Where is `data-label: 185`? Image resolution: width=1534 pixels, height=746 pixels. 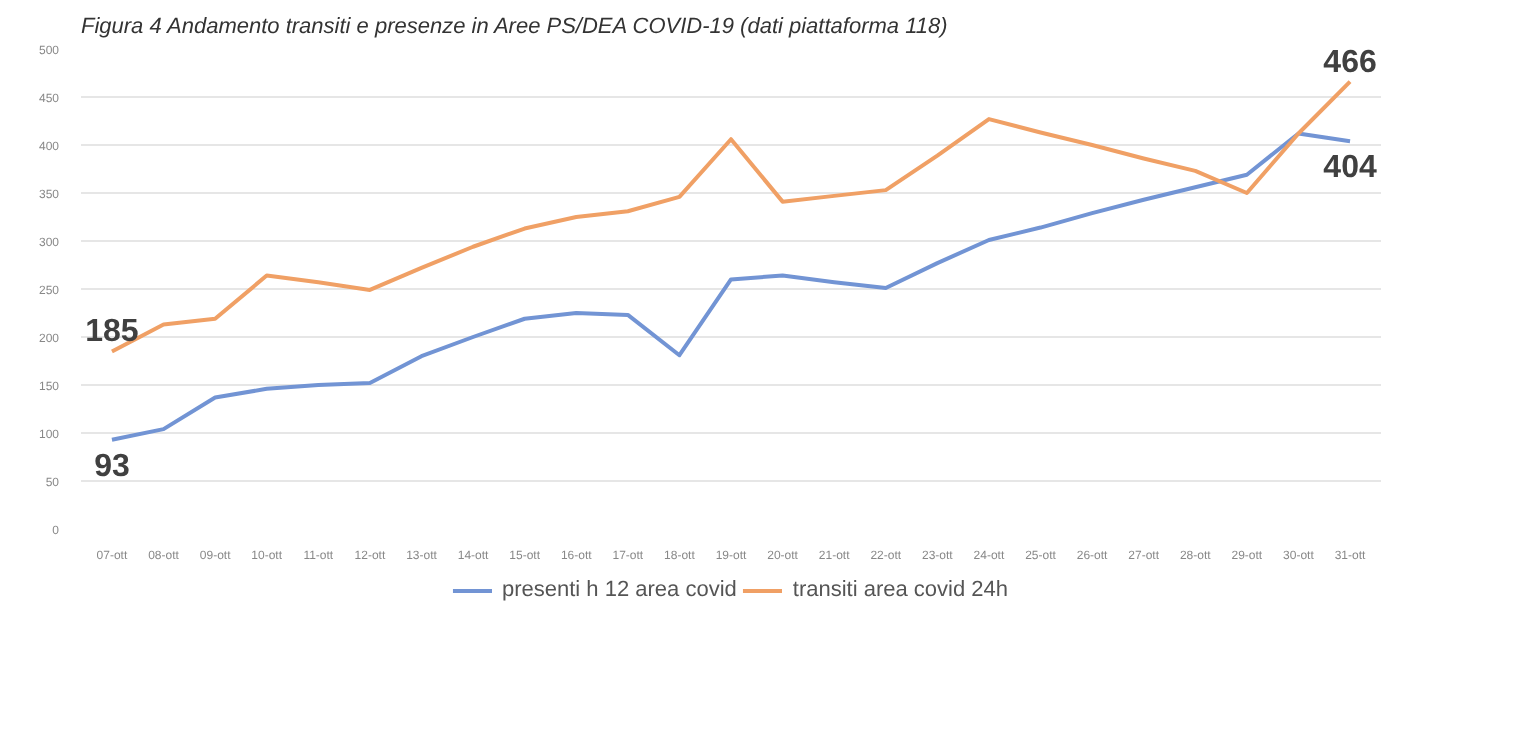
data-label: 185 is located at coordinates (112, 332).